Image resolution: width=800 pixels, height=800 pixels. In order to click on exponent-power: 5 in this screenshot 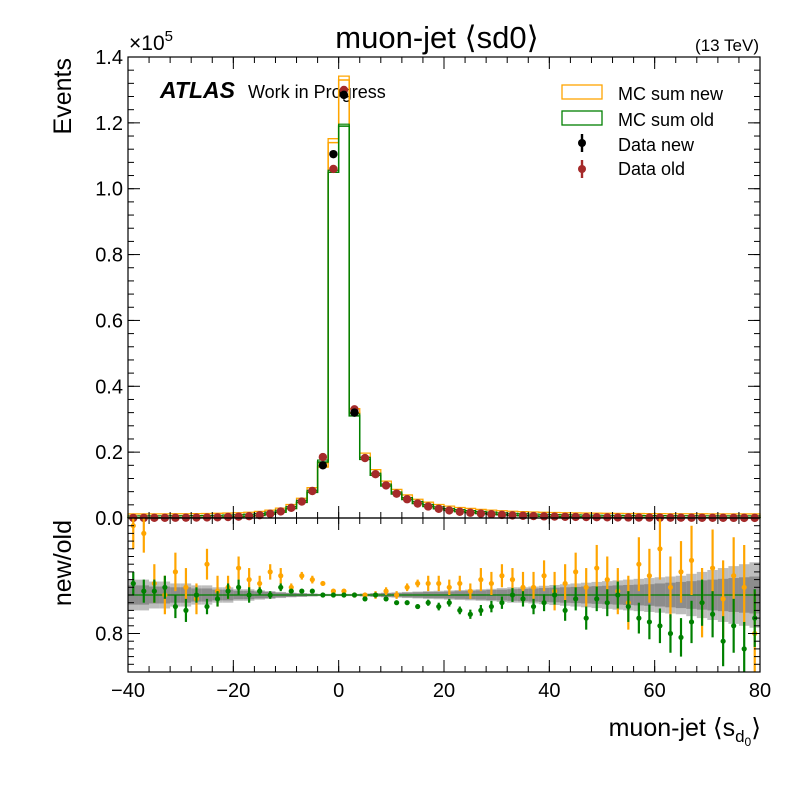, I will do `click(169, 36)`.